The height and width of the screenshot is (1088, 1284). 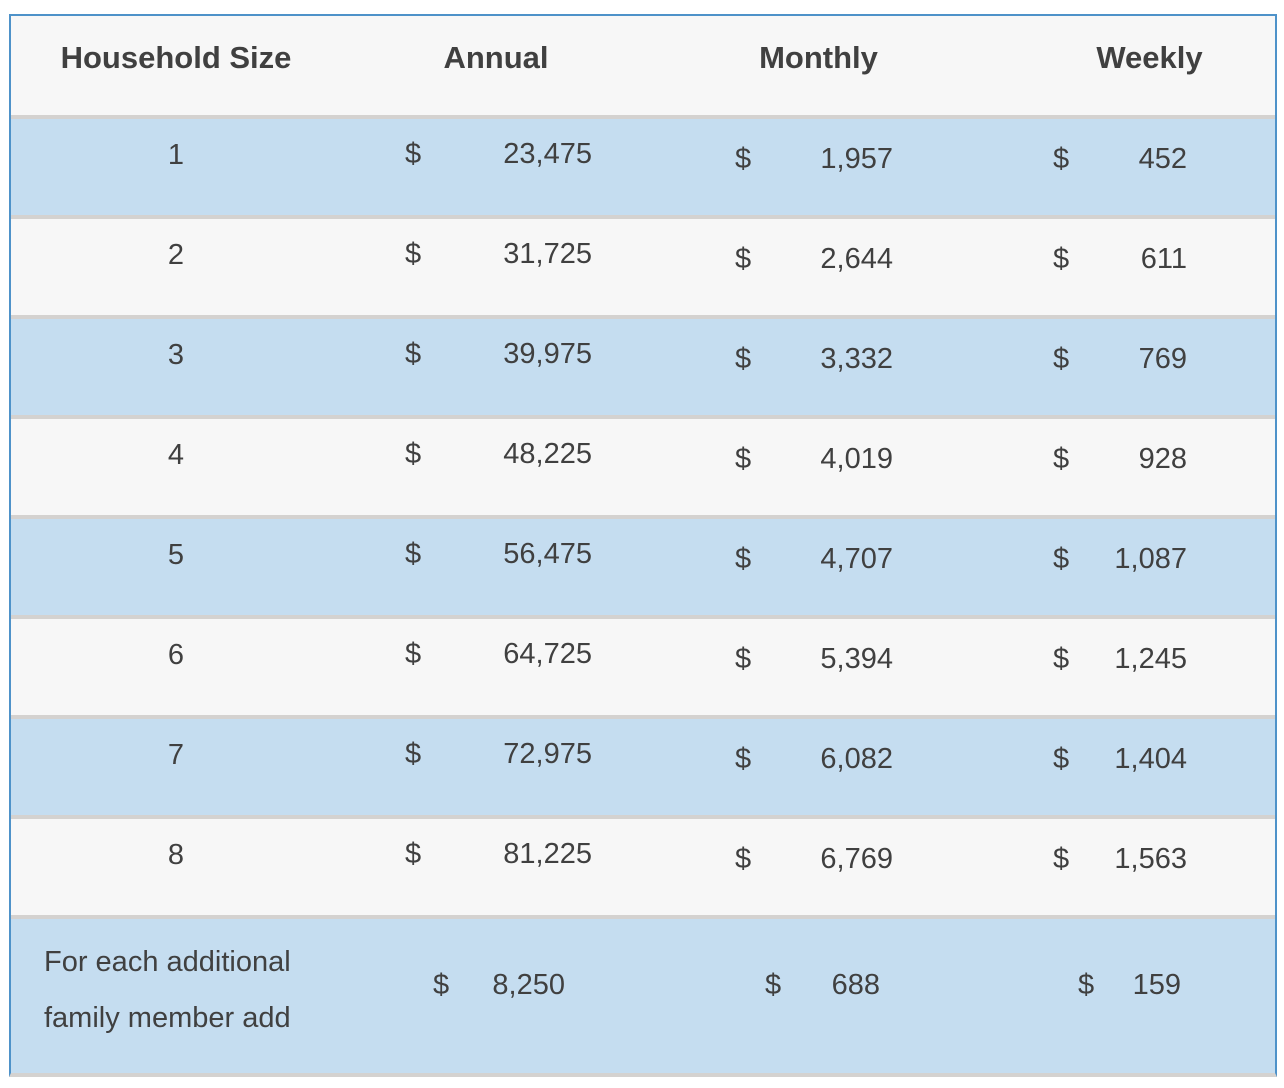 I want to click on column-header-annual: Annual, so click(x=496, y=65).